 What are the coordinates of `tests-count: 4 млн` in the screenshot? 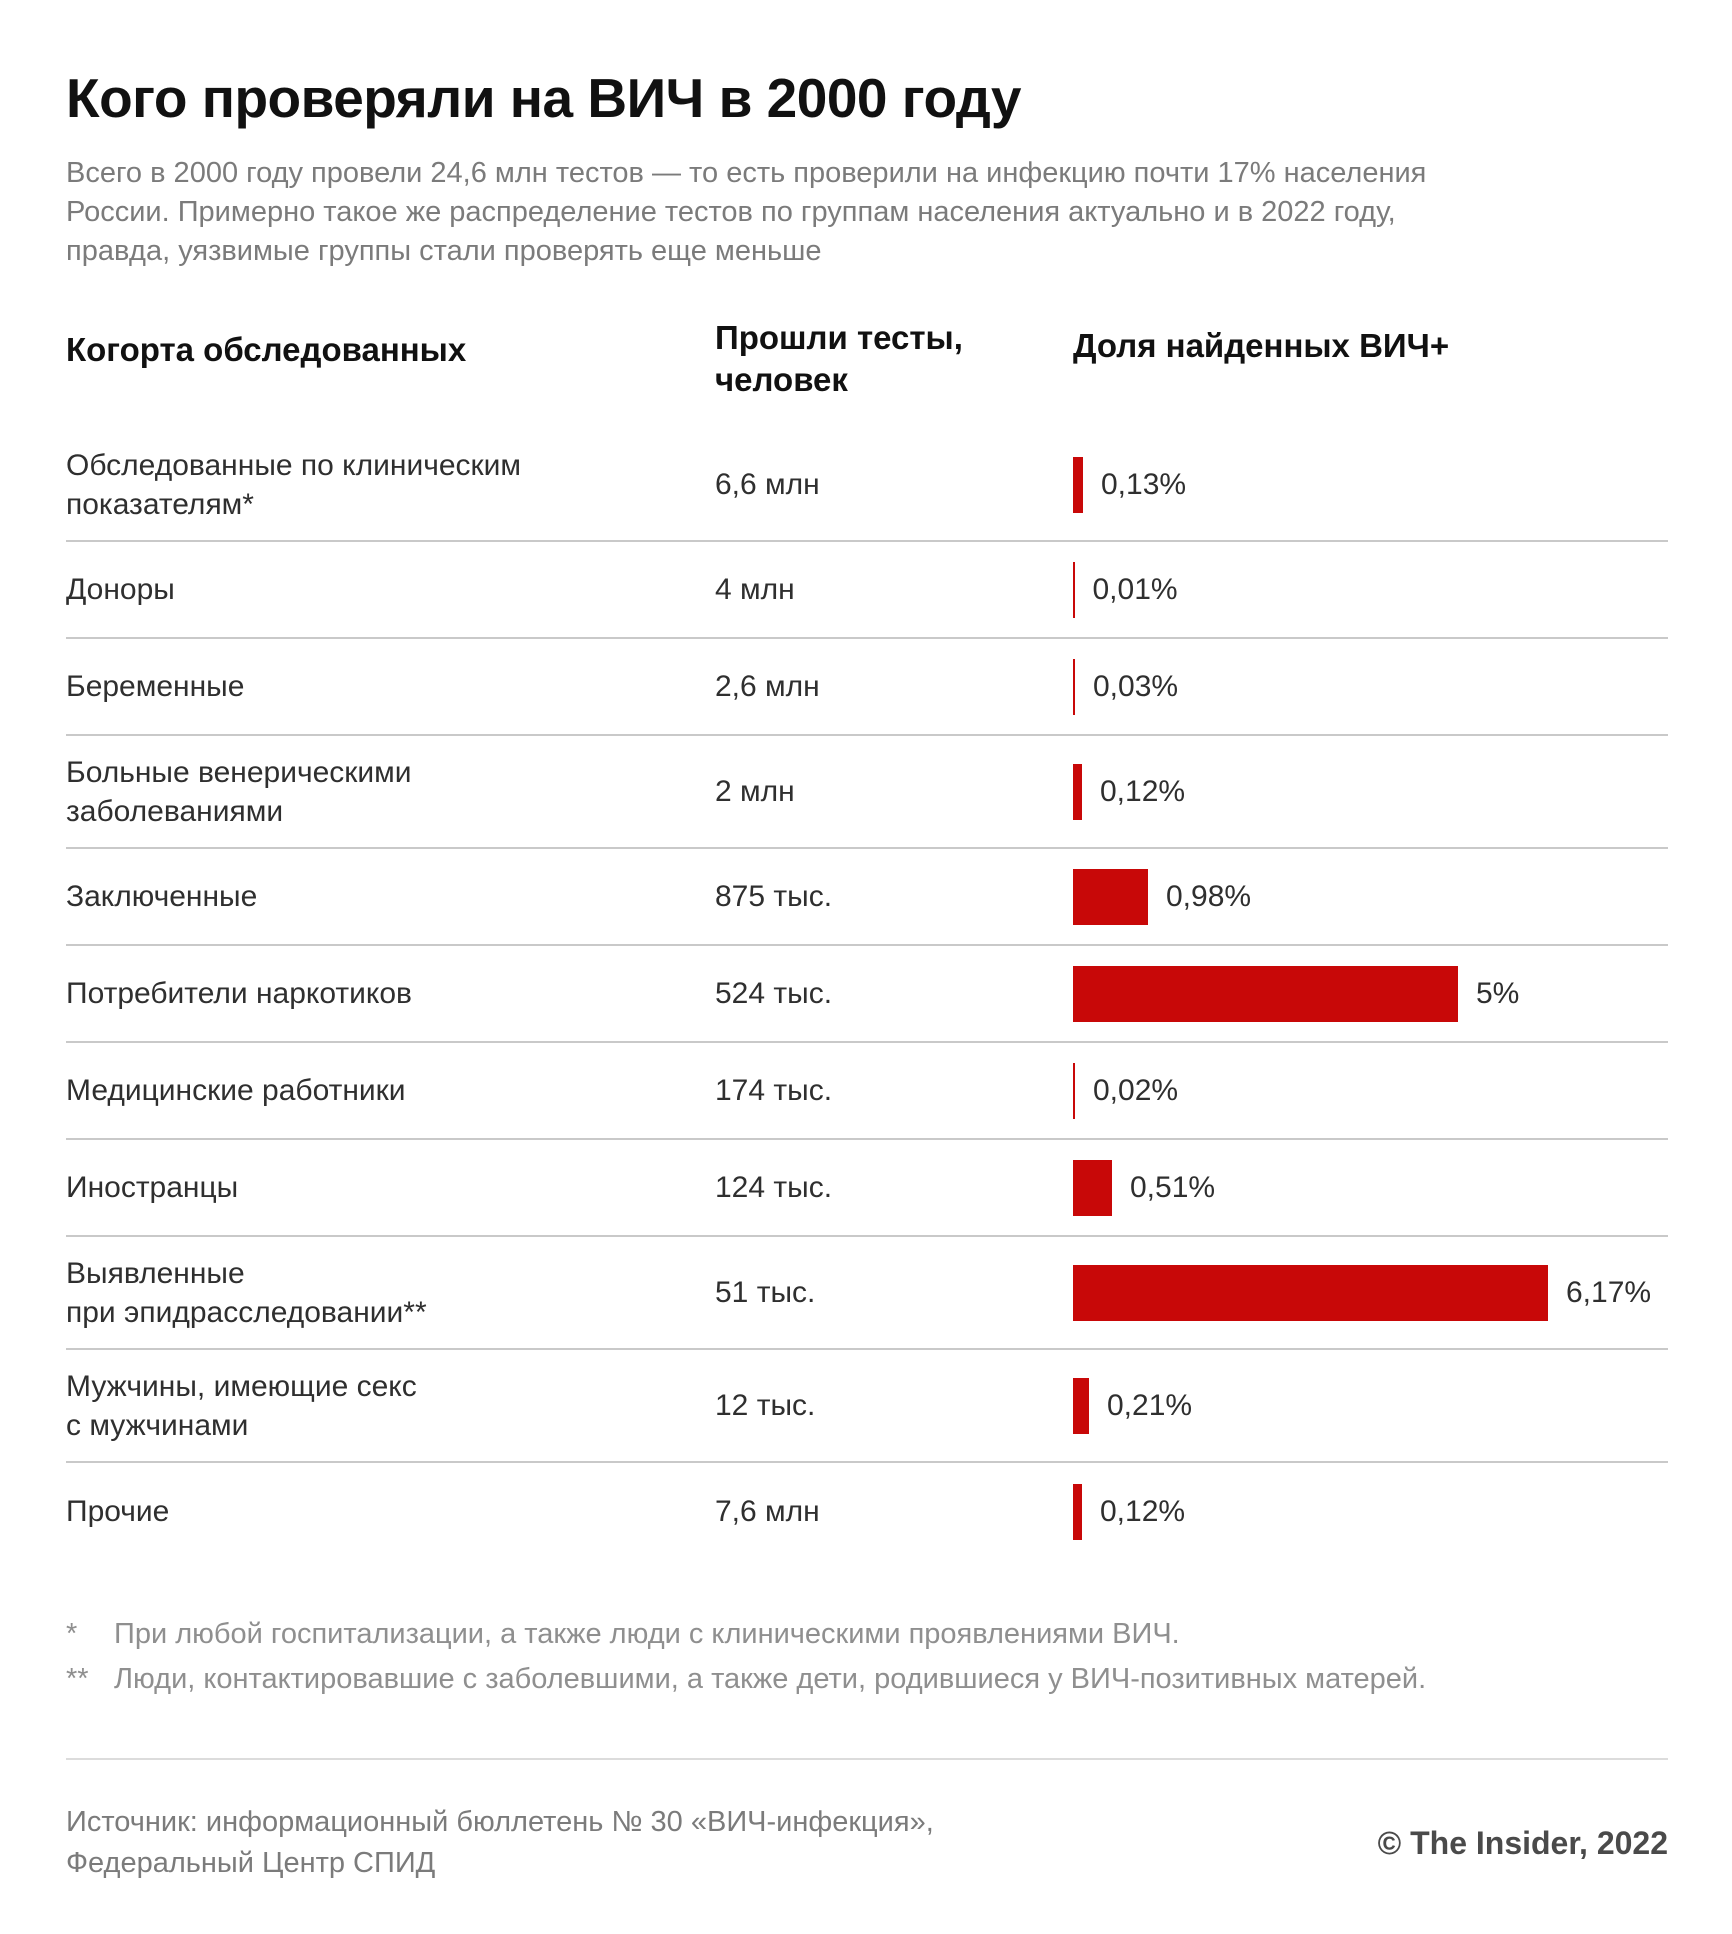 It's located at (755, 589).